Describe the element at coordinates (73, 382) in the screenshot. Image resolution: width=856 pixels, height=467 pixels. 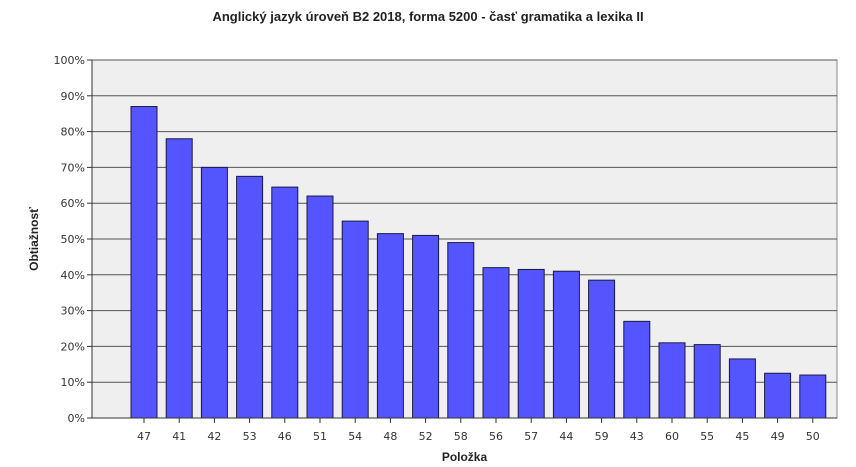
I see `y-tick-label: 10%` at that location.